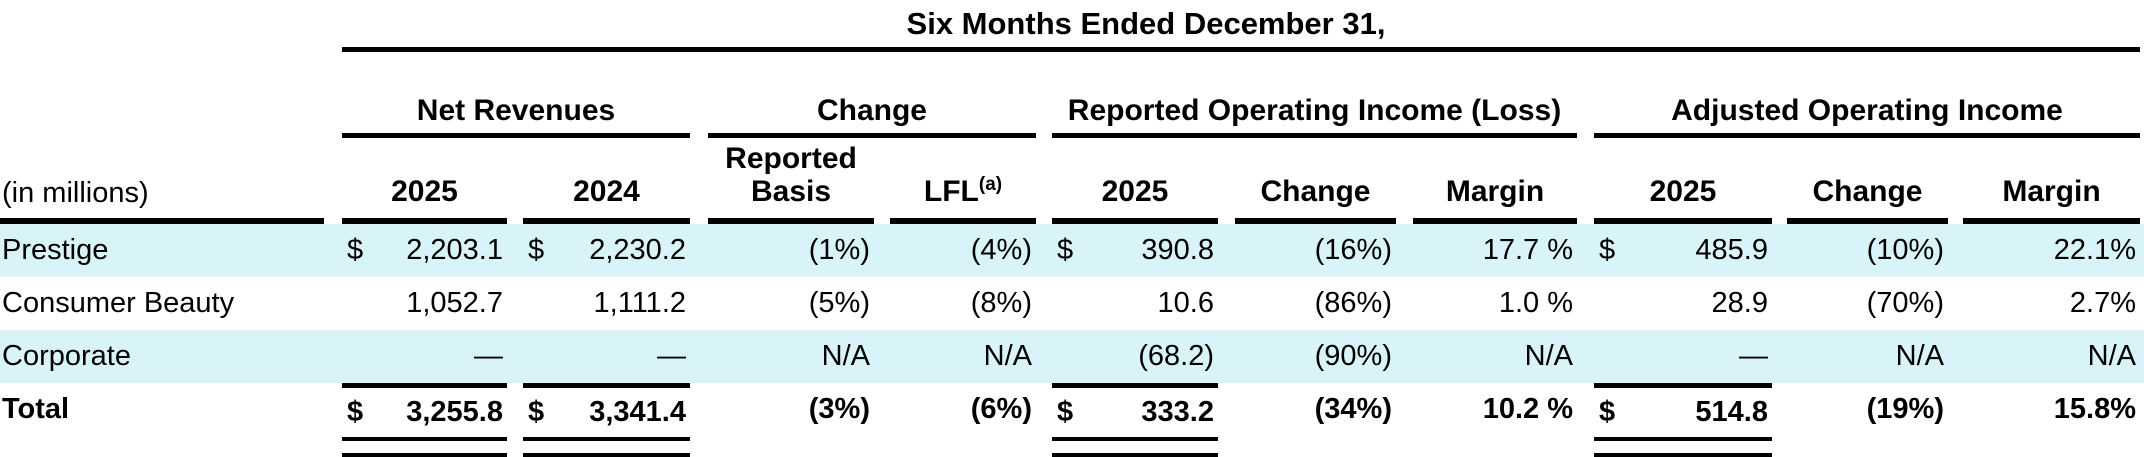 The width and height of the screenshot is (2144, 457). What do you see at coordinates (1135, 303) in the screenshot?
I see `table-cell: 10.6` at bounding box center [1135, 303].